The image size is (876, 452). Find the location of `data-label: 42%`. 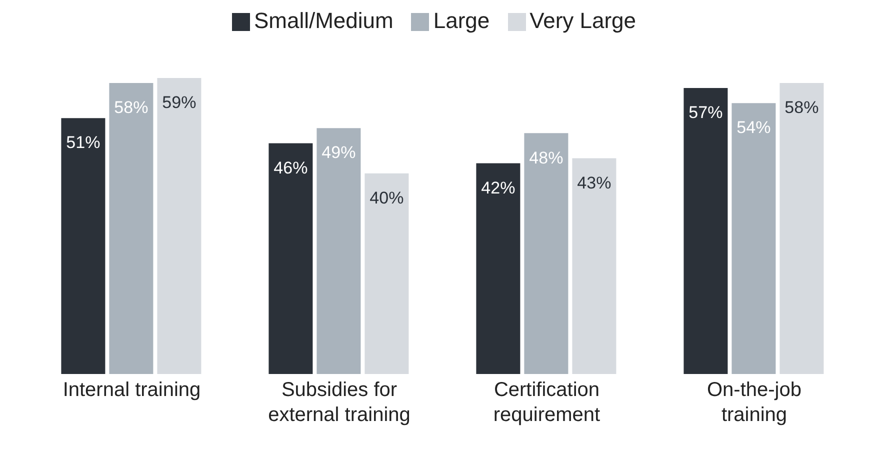

data-label: 42% is located at coordinates (498, 188).